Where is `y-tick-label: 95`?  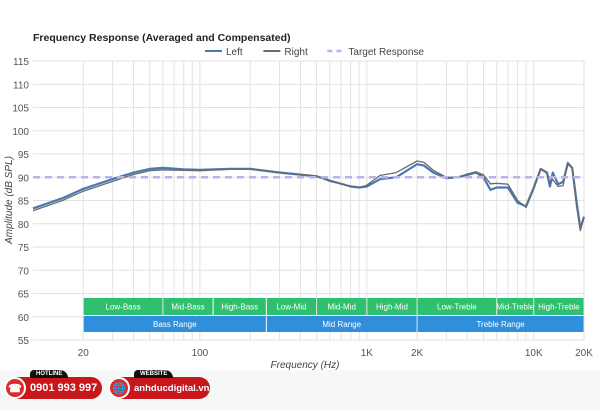
y-tick-label: 95 is located at coordinates (24, 155).